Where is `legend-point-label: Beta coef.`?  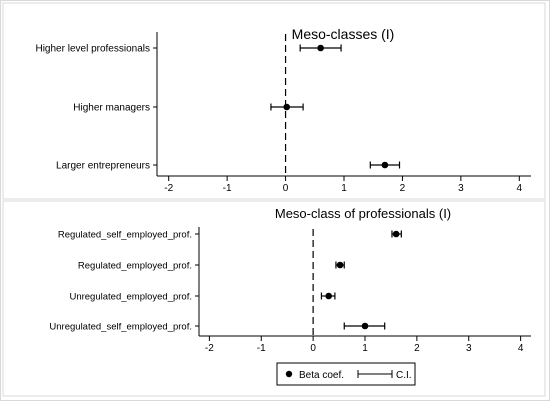 legend-point-label: Beta coef. is located at coordinates (321, 375).